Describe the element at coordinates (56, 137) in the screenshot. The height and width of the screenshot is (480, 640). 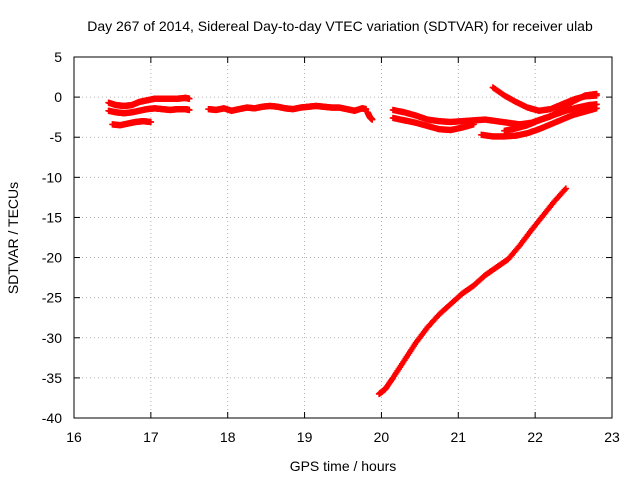
I see `y-tick-label: -5` at that location.